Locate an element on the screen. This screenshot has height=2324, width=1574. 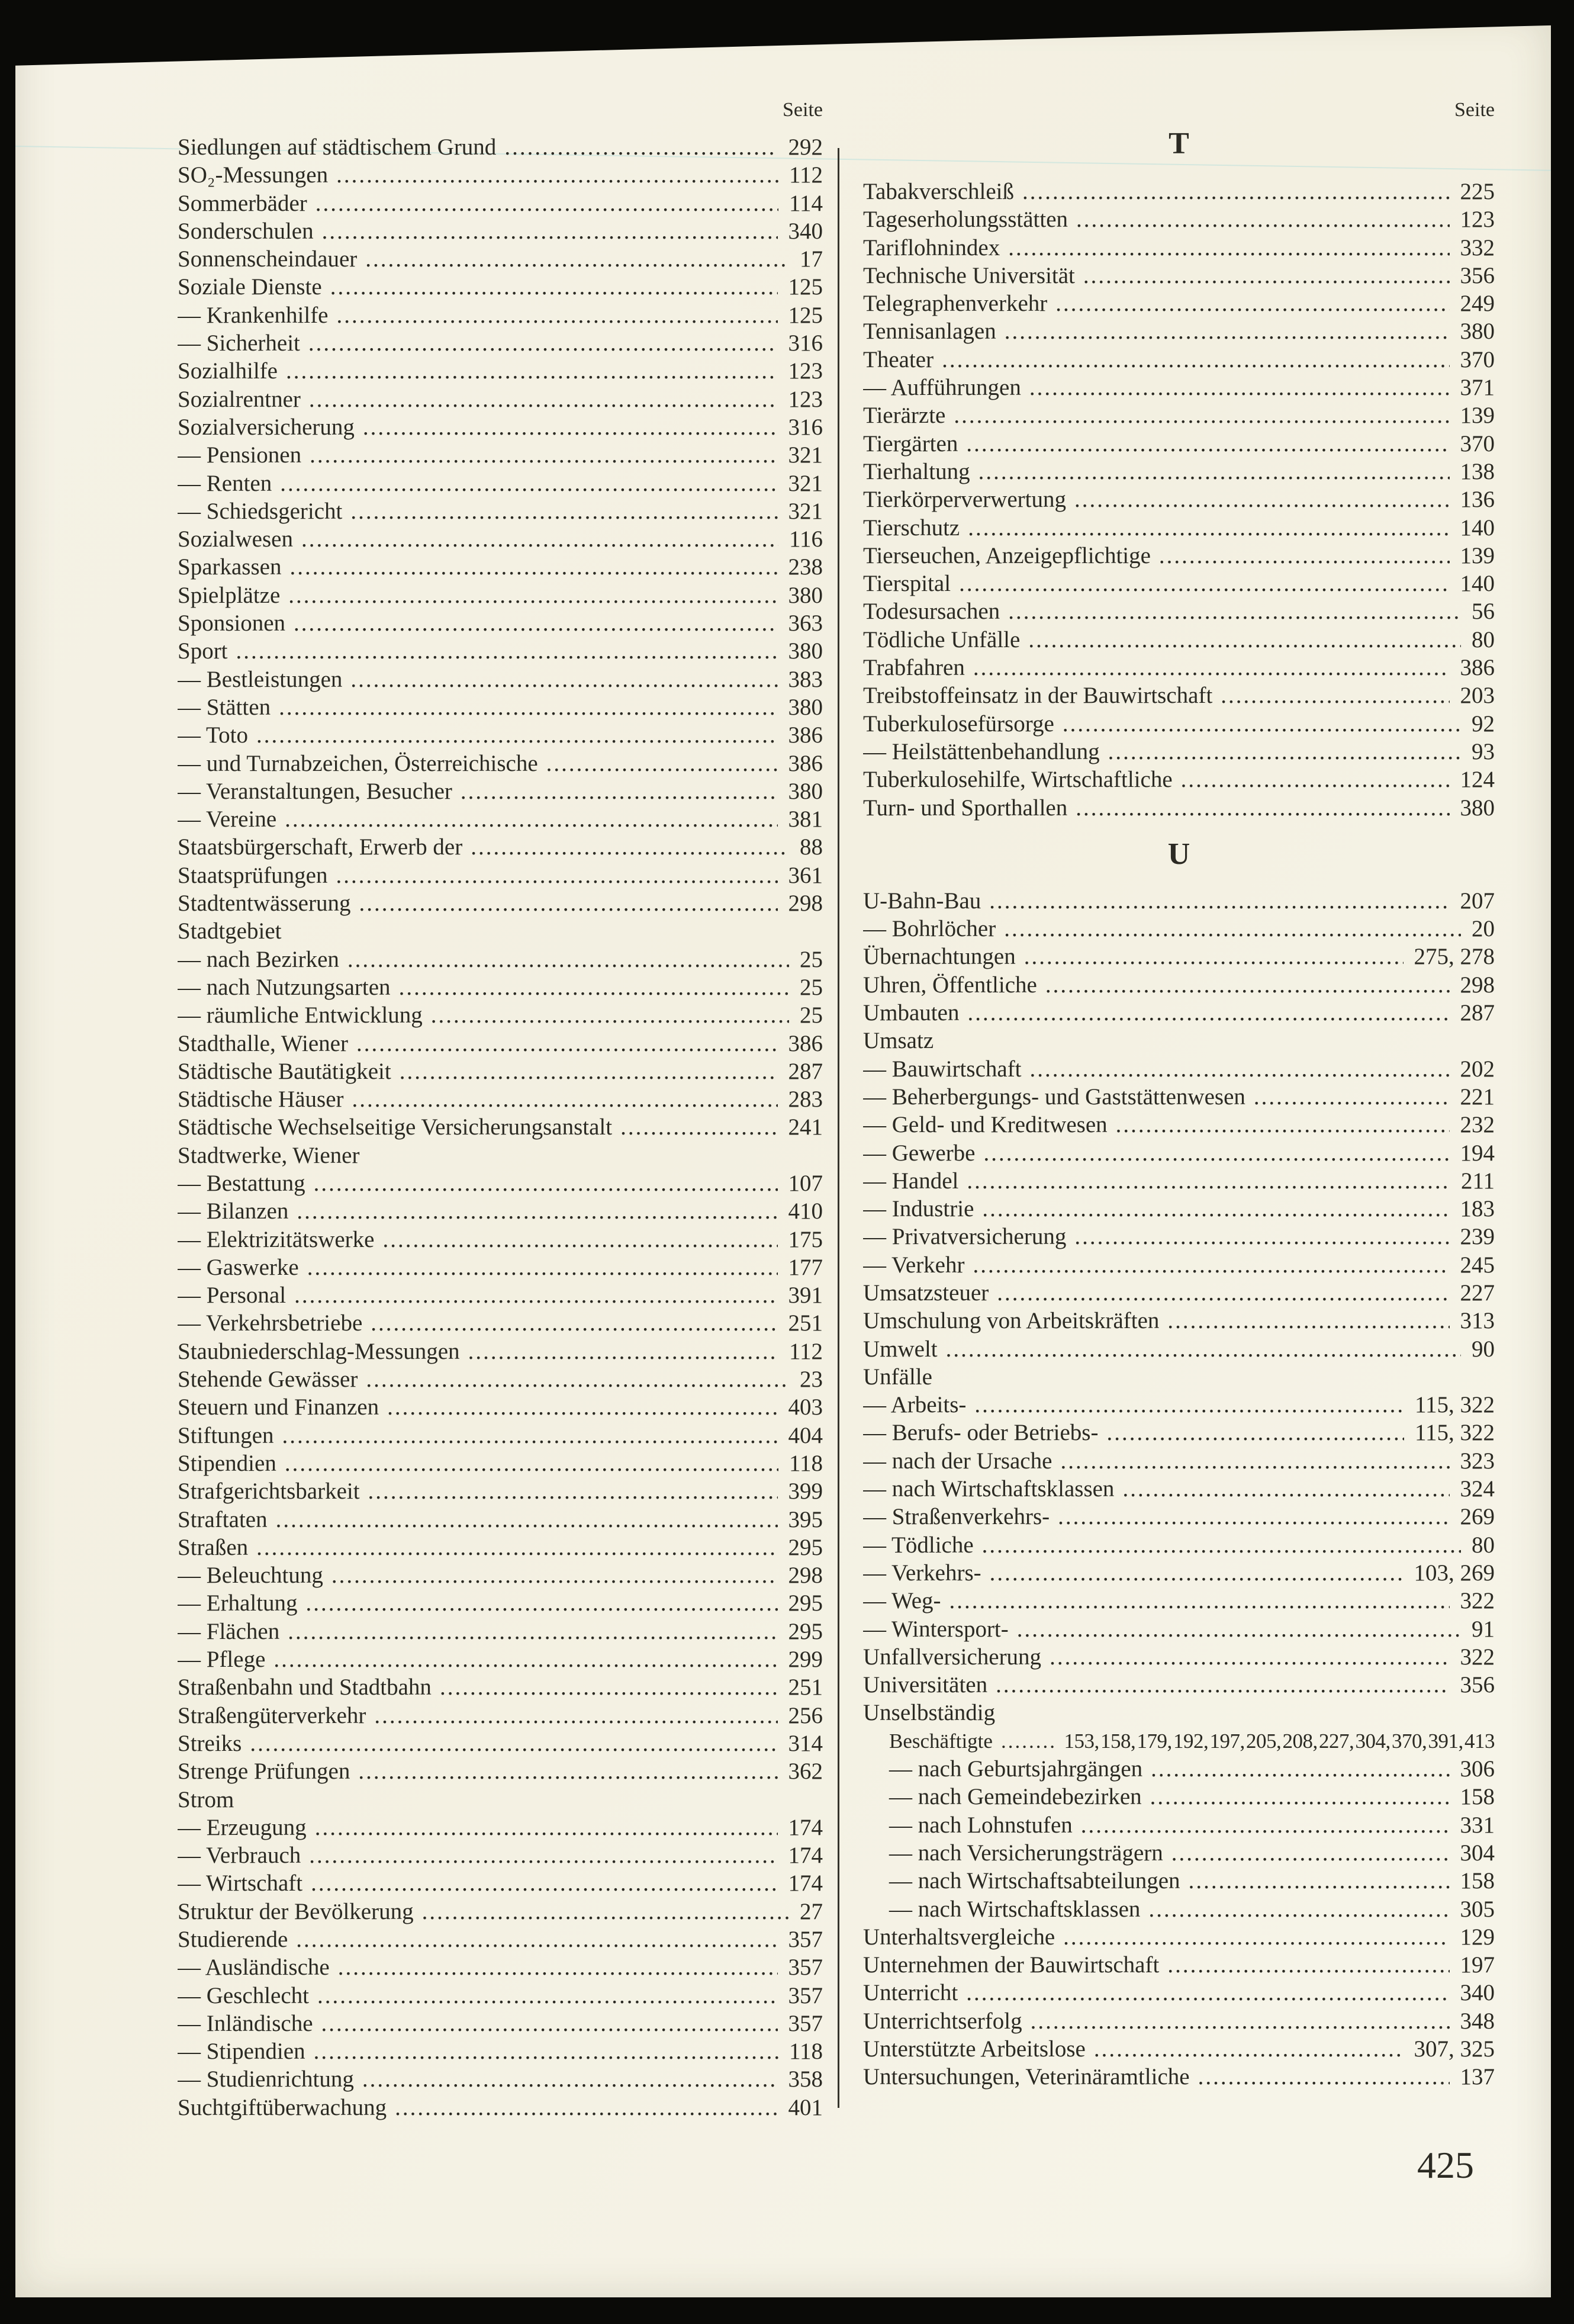
entry-page-number: 395 is located at coordinates (805, 1519).